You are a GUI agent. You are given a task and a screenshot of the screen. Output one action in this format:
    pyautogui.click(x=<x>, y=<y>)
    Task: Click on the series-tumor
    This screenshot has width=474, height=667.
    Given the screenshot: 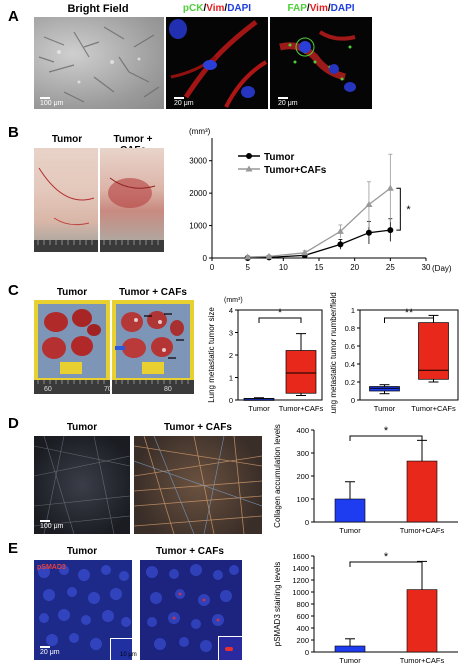 What is the action you would take?
    pyautogui.click(x=319, y=239)
    